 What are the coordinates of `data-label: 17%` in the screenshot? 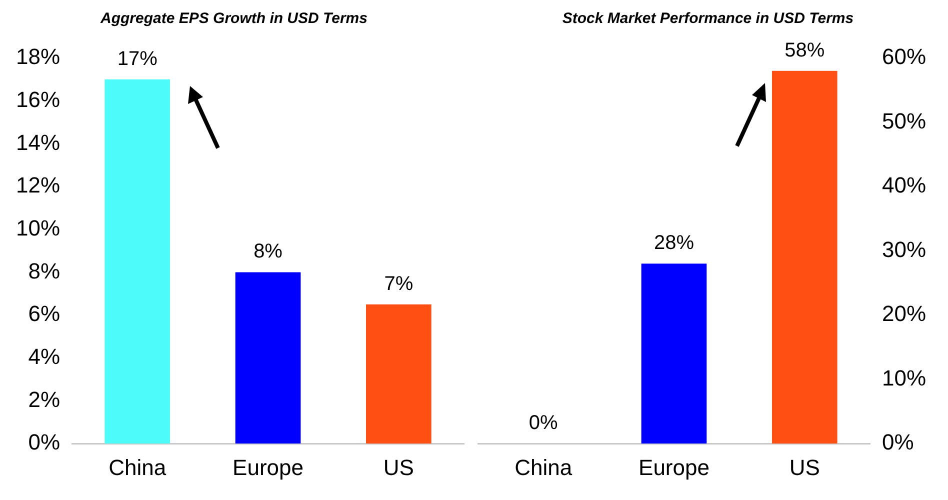 It's located at (137, 59).